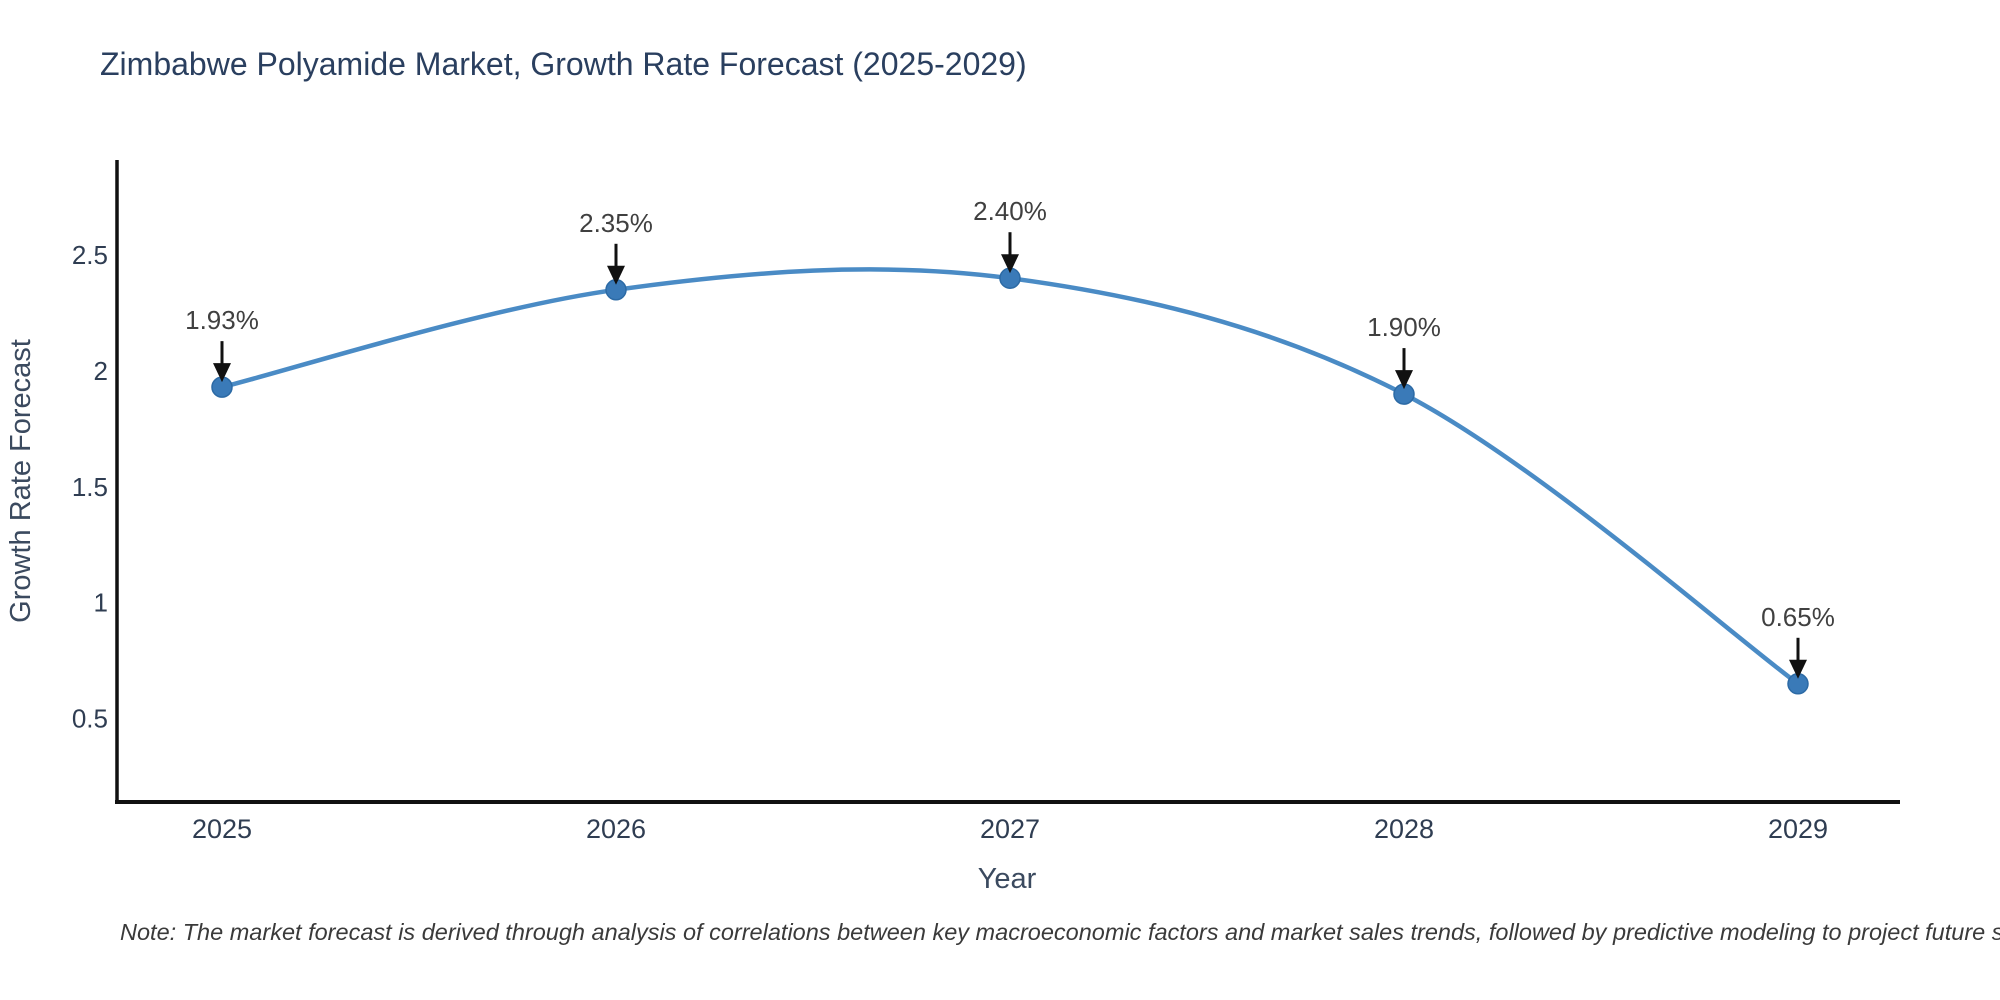 The width and height of the screenshot is (2000, 1000). I want to click on y-tick-label: 0.5, so click(90, 719).